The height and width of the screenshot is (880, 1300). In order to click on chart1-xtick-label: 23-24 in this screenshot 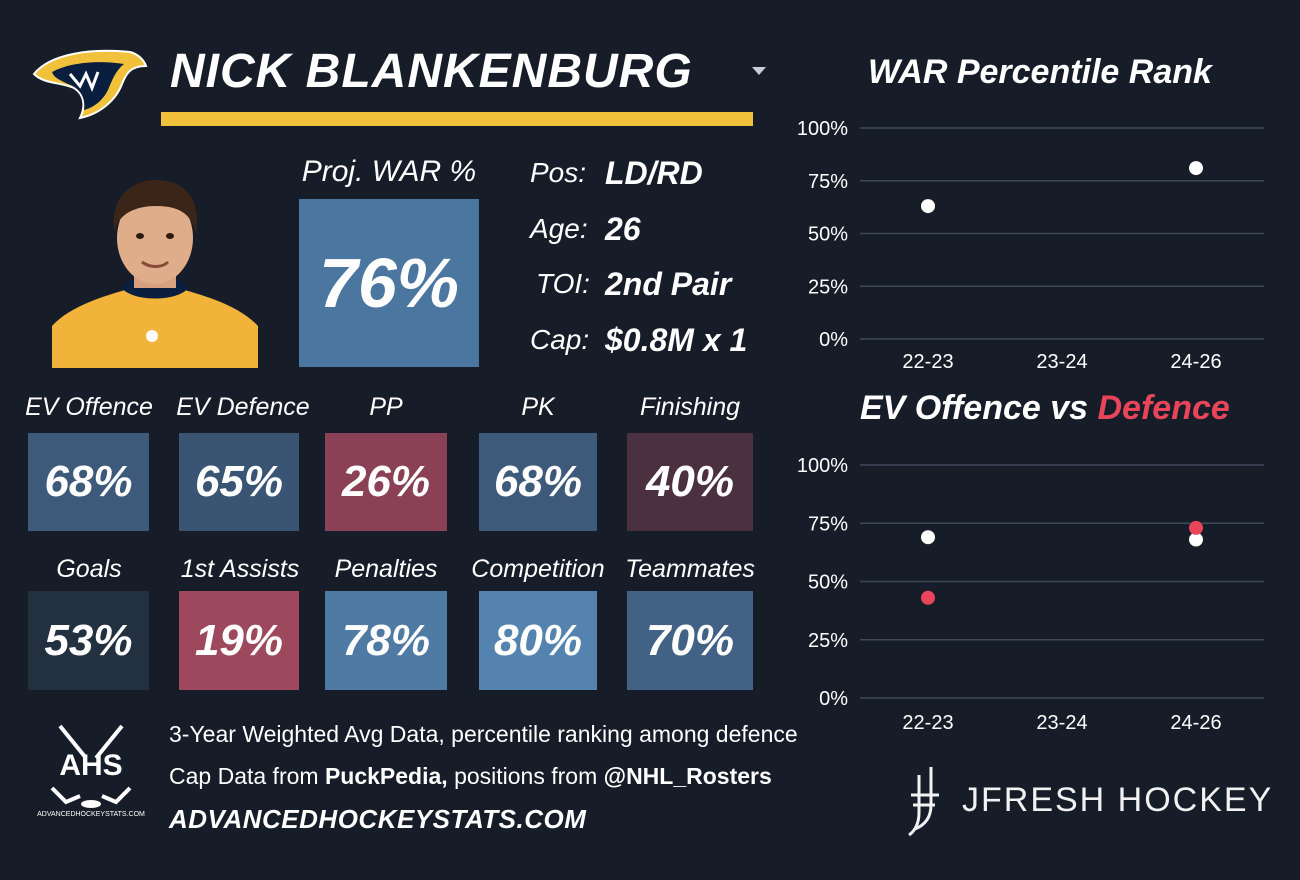, I will do `click(1061, 362)`.